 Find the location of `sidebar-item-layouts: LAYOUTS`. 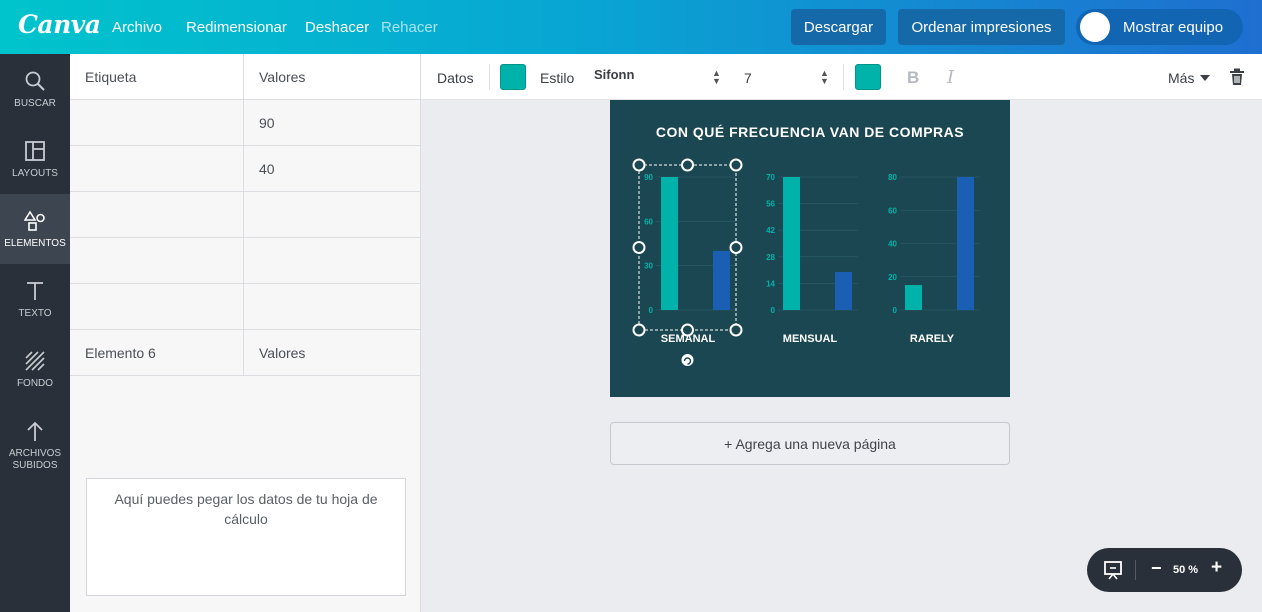

sidebar-item-layouts: LAYOUTS is located at coordinates (35, 159).